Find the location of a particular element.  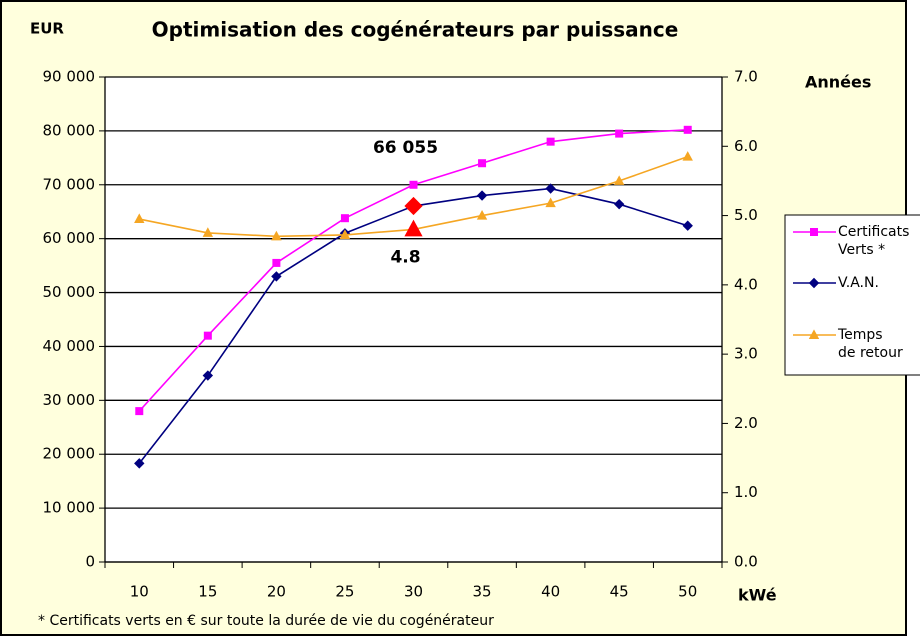

y2-tick-label: 3.0 is located at coordinates (746, 354).